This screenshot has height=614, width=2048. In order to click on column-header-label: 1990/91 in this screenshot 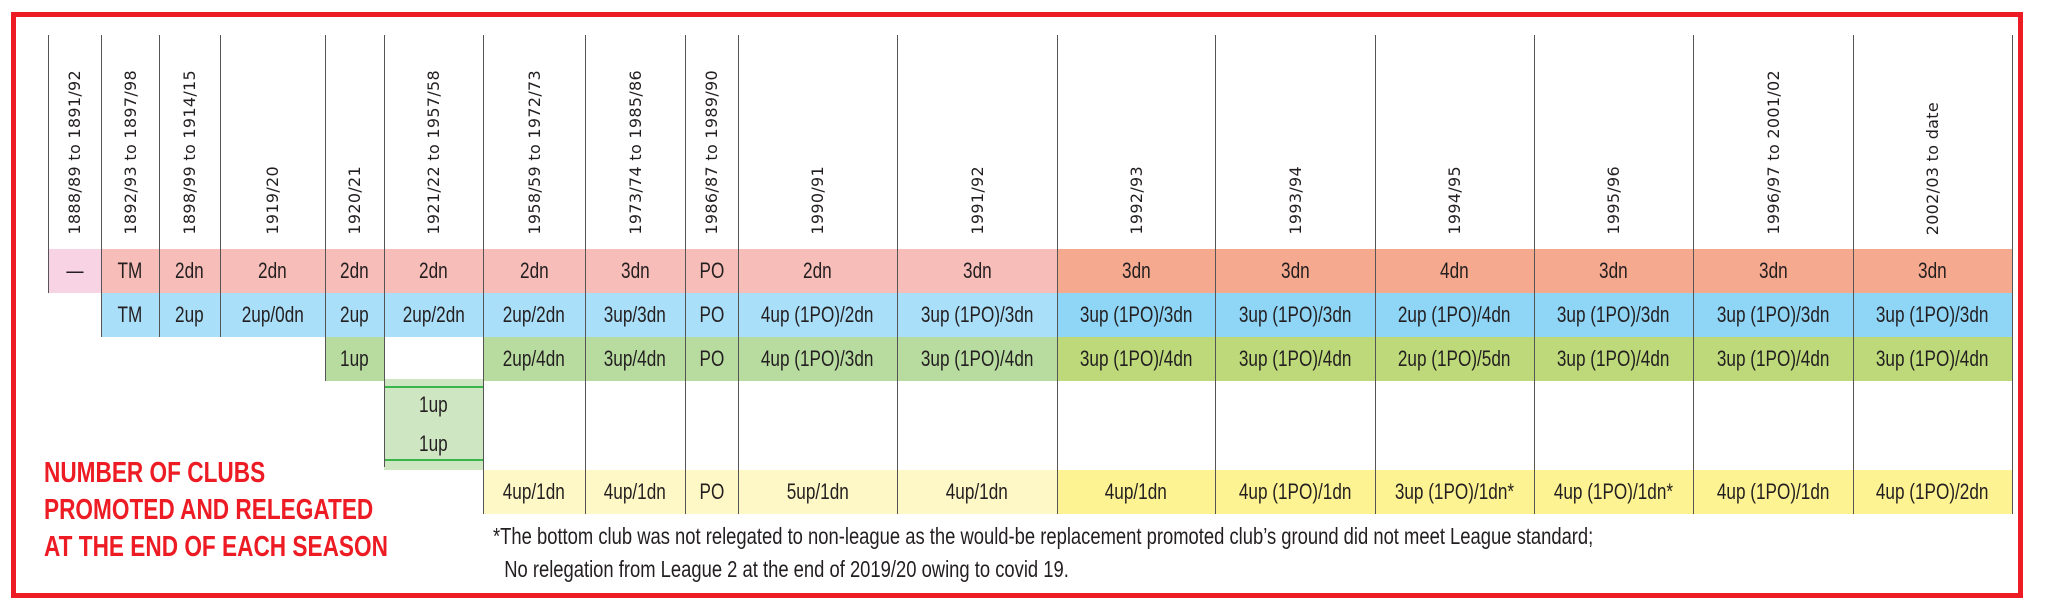, I will do `click(817, 200)`.